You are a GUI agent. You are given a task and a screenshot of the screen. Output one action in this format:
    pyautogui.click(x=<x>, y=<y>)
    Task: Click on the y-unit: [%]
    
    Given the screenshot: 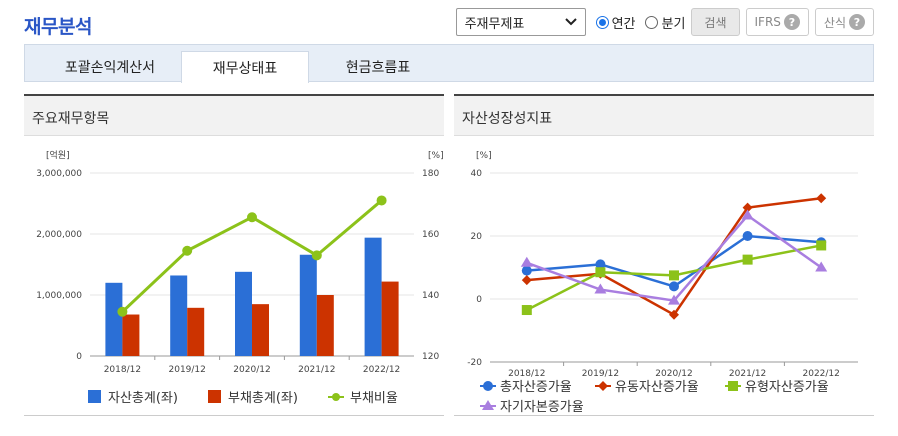 What is the action you would take?
    pyautogui.click(x=484, y=156)
    